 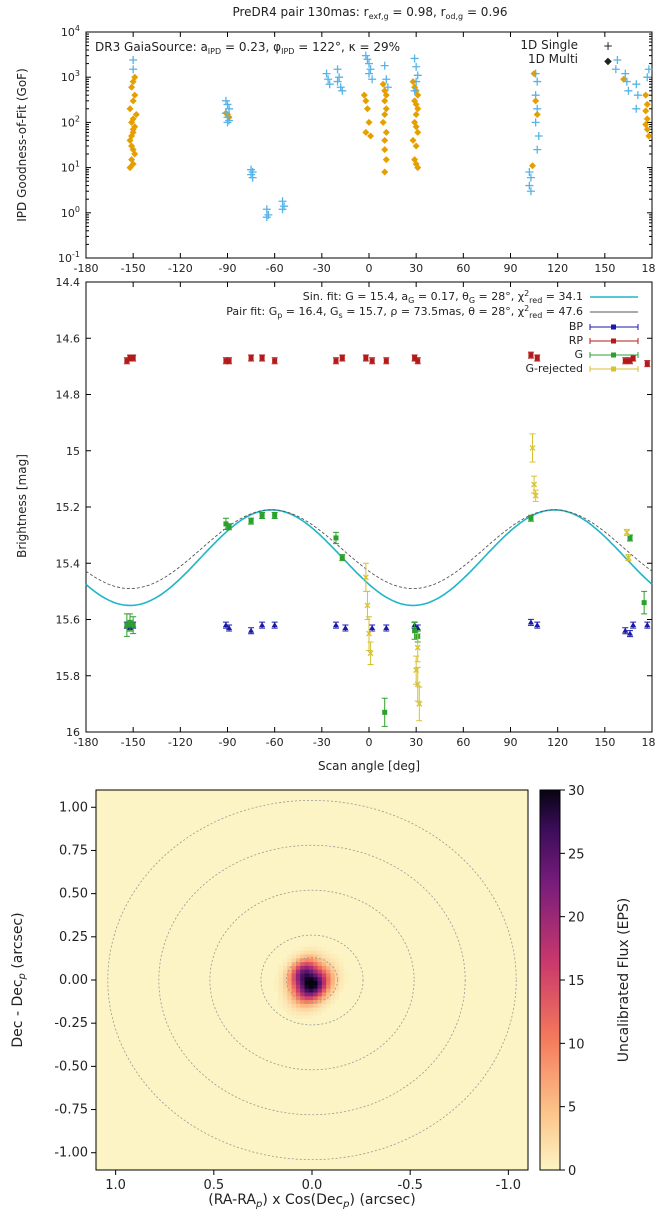 What do you see at coordinates (275, 268) in the screenshot?
I see `gof-x-tick-label: -60` at bounding box center [275, 268].